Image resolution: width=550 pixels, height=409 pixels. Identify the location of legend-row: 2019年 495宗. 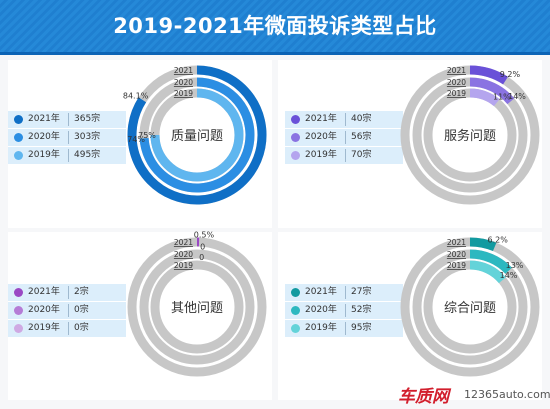
(67, 155).